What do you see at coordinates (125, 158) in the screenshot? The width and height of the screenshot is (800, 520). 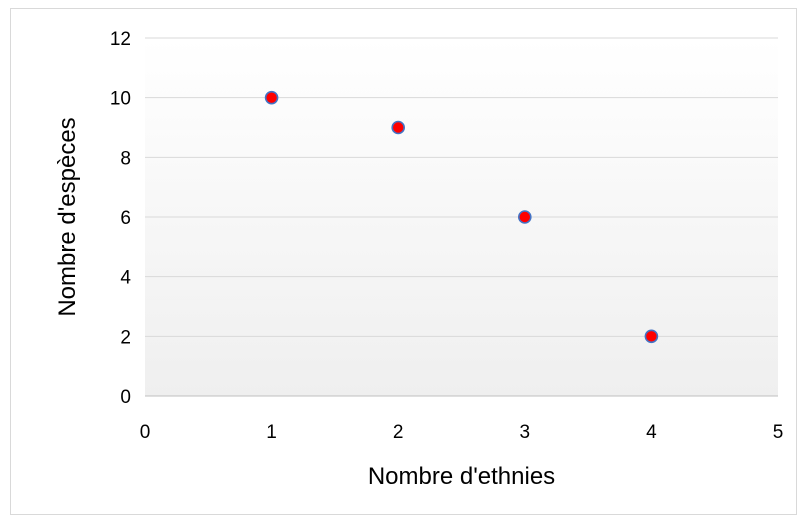 I see `y-tick-label: 8` at bounding box center [125, 158].